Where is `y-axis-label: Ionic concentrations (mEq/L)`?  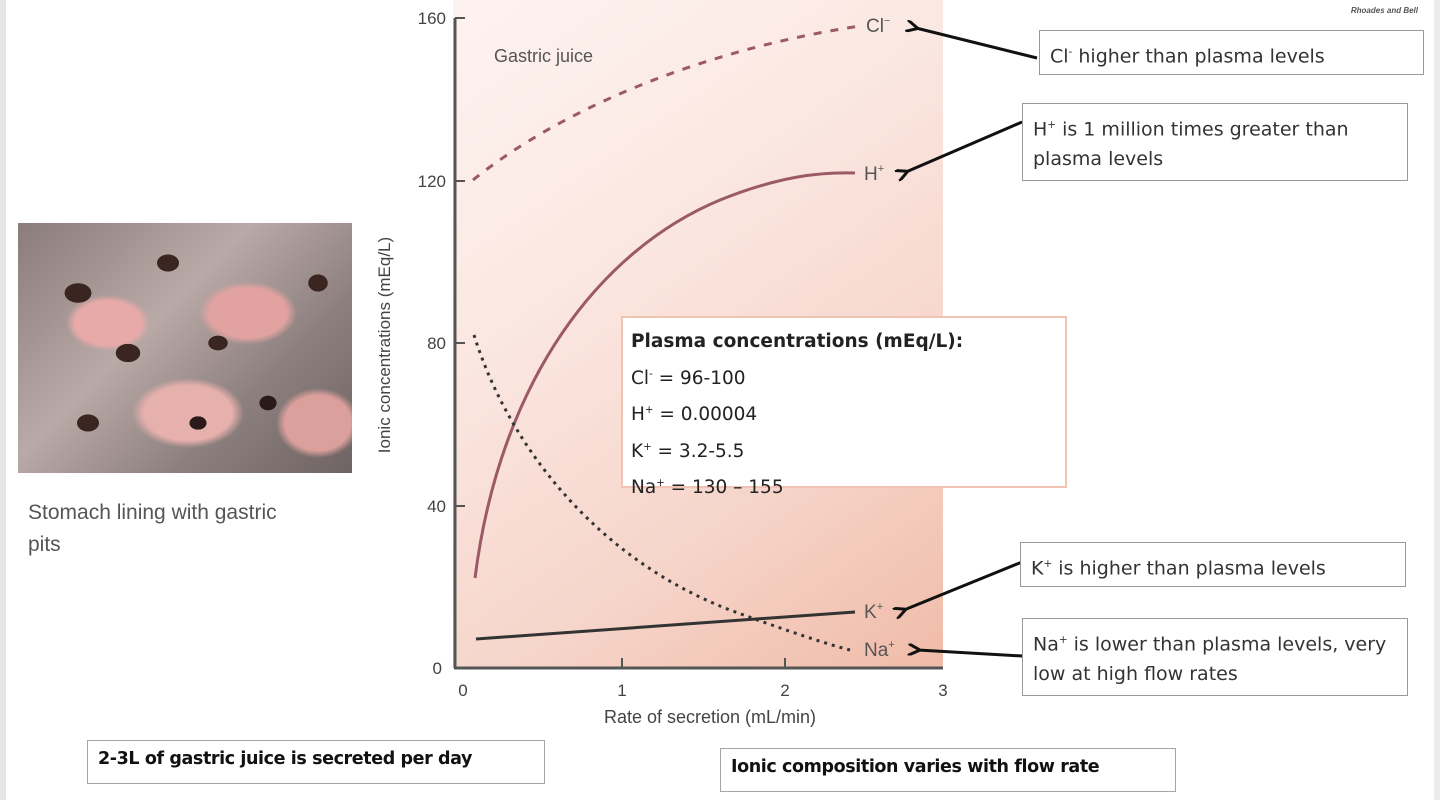 y-axis-label: Ionic concentrations (mEq/L) is located at coordinates (384, 345).